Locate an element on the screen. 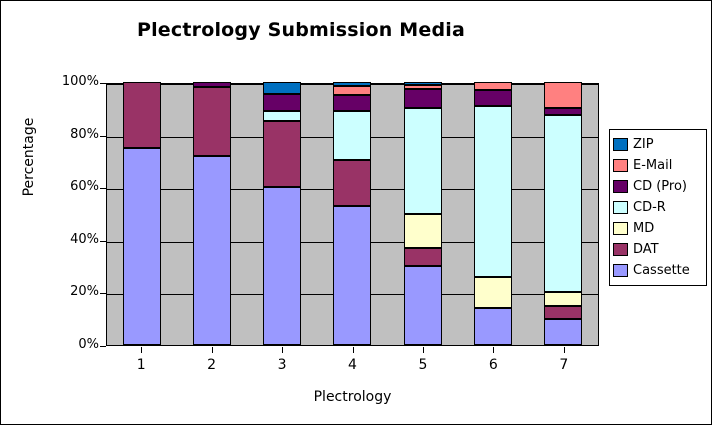 Image resolution: width=714 pixels, height=427 pixels. legend-item: Cassette is located at coordinates (658, 270).